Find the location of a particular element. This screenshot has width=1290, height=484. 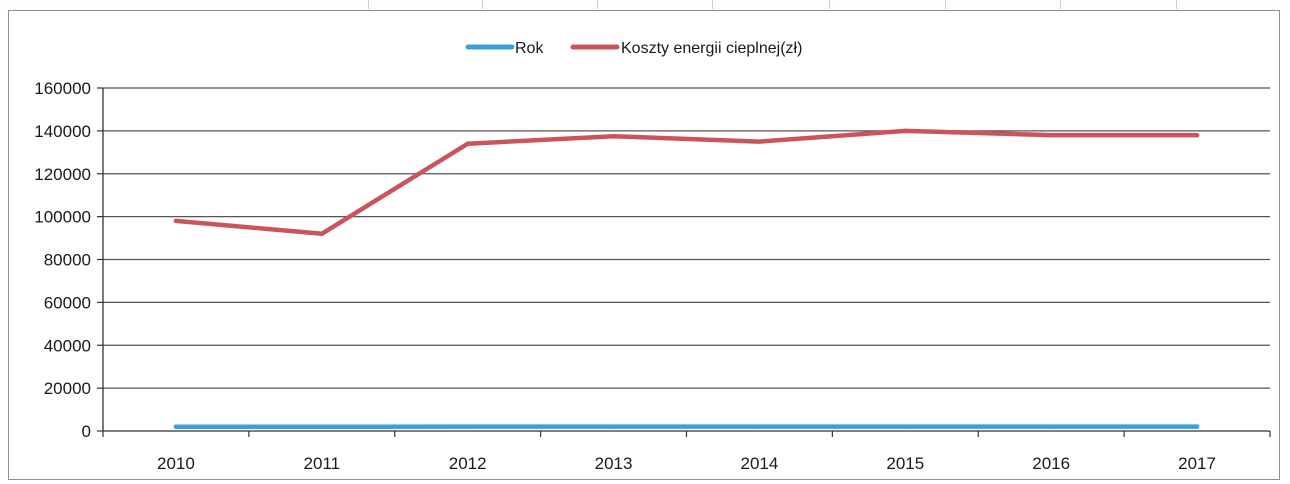

x-tick-label: 2011 is located at coordinates (322, 463).